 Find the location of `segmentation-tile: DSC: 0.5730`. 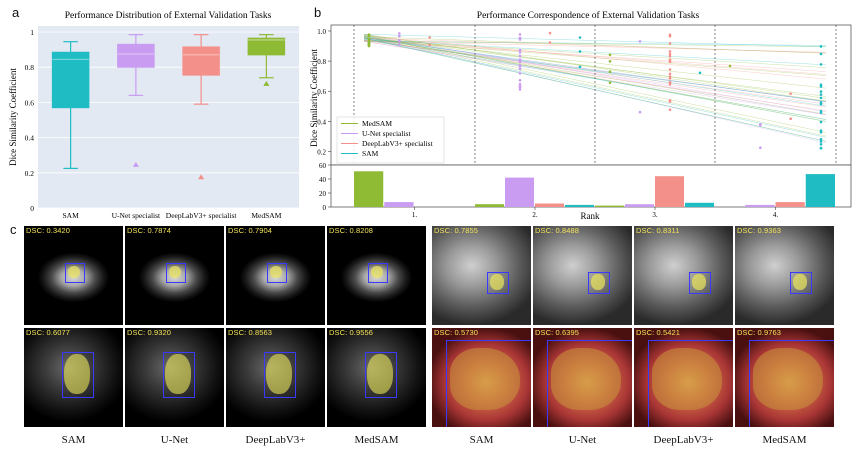

segmentation-tile: DSC: 0.5730 is located at coordinates (481, 377).